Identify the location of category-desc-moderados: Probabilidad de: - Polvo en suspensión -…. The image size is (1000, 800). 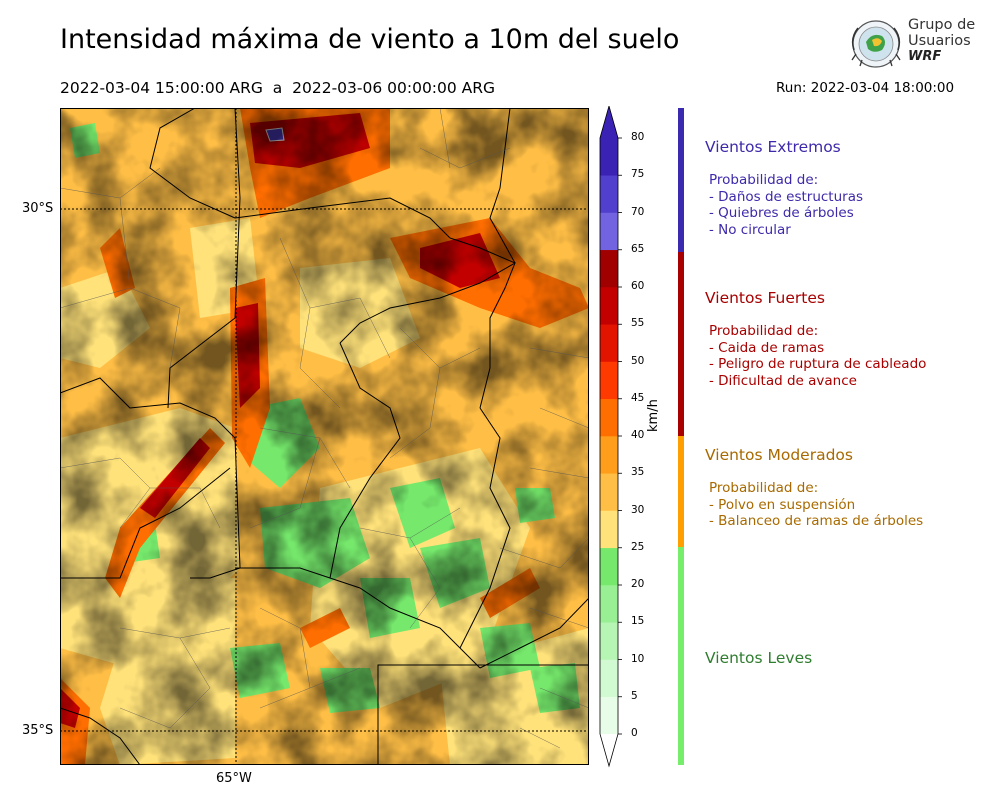
(816, 505).